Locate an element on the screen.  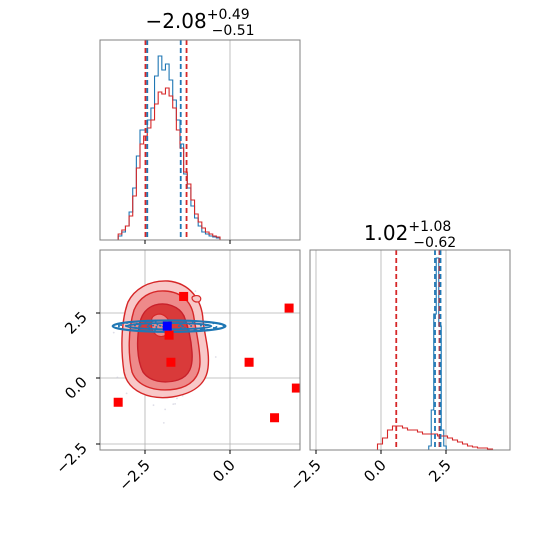
x-marginal-title: −2.08+0.49 −0.51 is located at coordinates (199, 23).